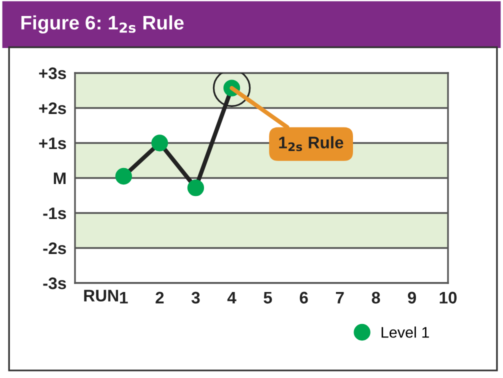 The width and height of the screenshot is (503, 378). What do you see at coordinates (101, 296) in the screenshot?
I see `x-axis-title: RUN` at bounding box center [101, 296].